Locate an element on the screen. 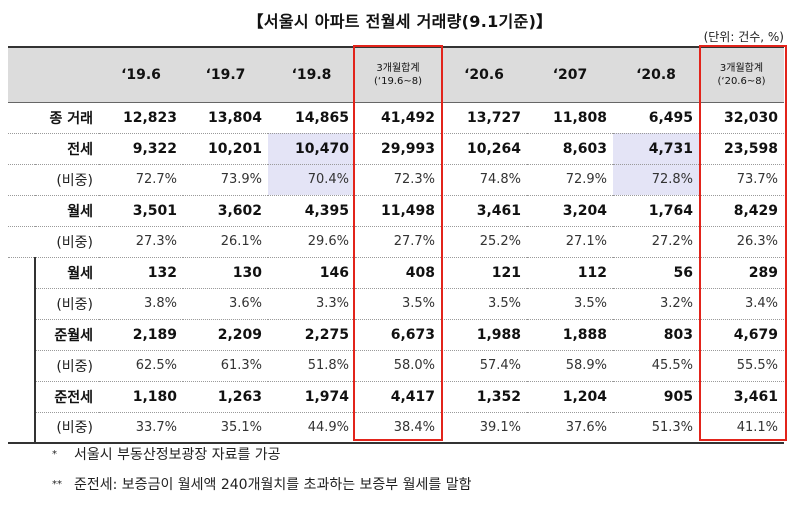 The width and height of the screenshot is (800, 510). footnote-text: 서울시 부동산정보광장 자료를 가공 is located at coordinates (177, 455).